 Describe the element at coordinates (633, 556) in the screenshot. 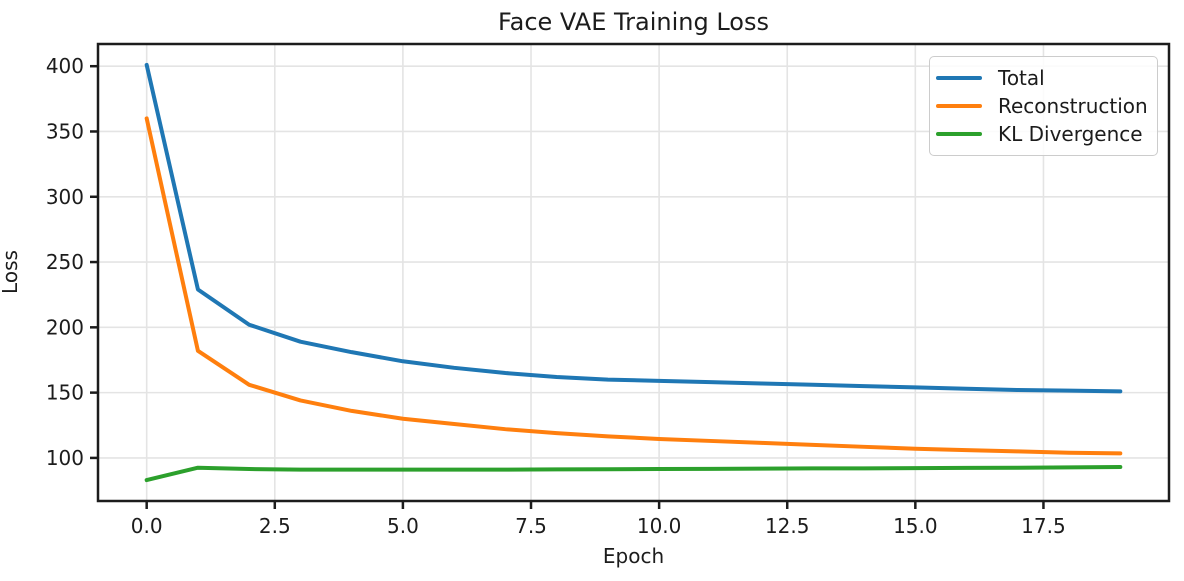

I see `x-axis-label: Epoch` at that location.